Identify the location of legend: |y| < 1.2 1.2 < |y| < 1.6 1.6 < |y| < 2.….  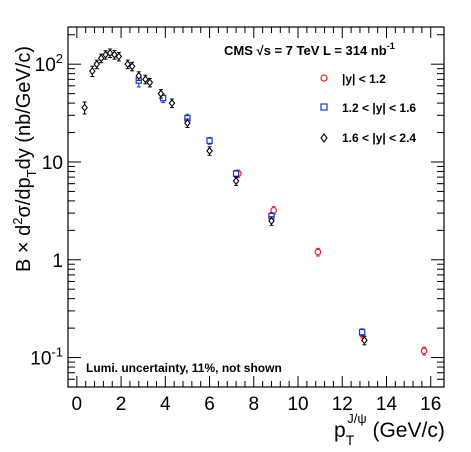
(368, 108).